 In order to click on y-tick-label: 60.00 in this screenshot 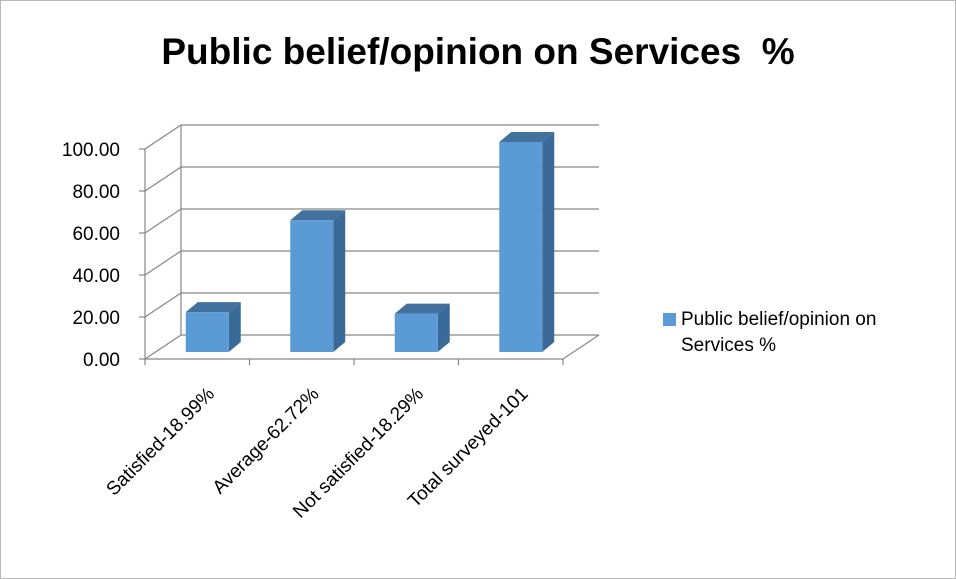, I will do `click(96, 234)`.